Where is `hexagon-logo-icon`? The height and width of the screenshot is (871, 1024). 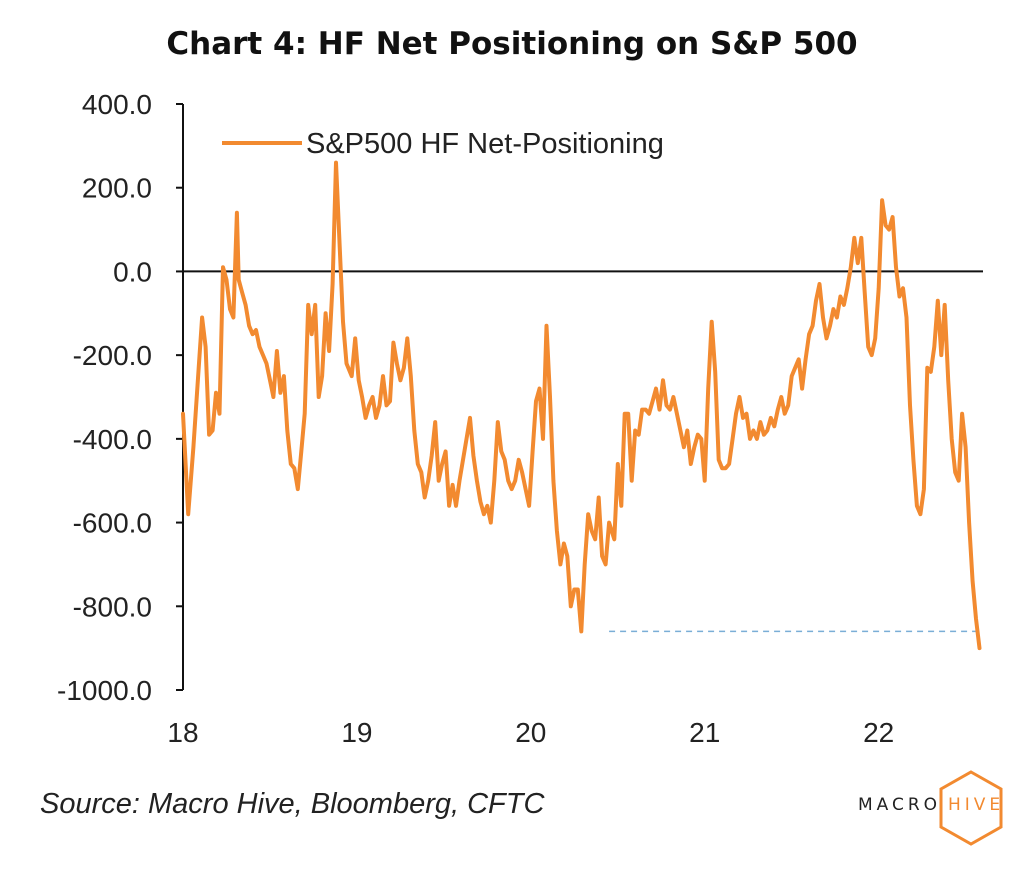 hexagon-logo-icon is located at coordinates (971, 808).